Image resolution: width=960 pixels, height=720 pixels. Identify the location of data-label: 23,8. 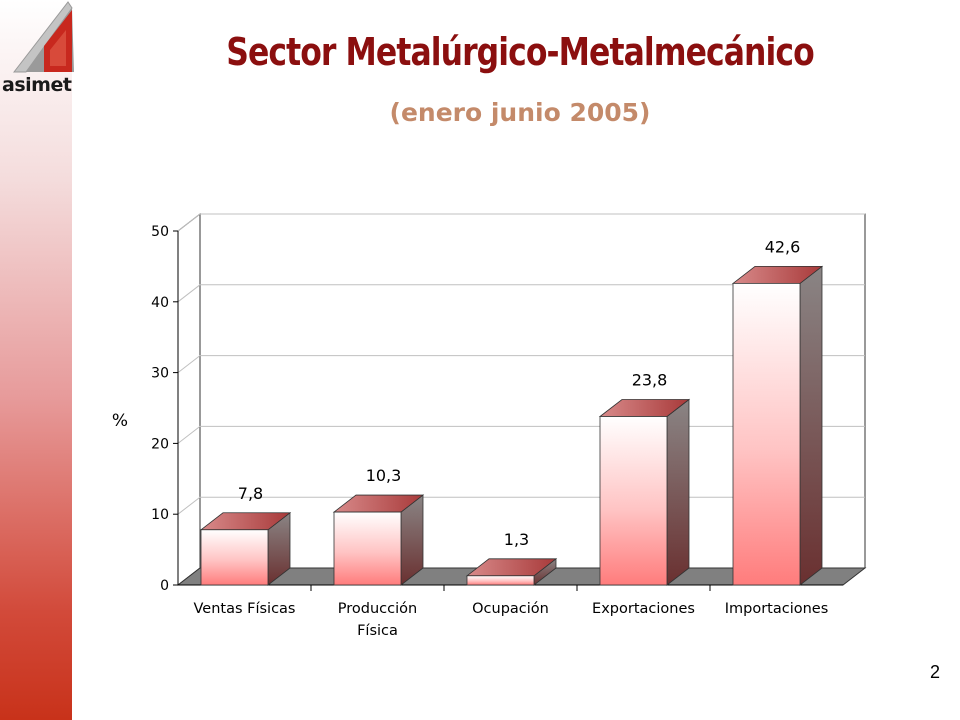
(650, 379).